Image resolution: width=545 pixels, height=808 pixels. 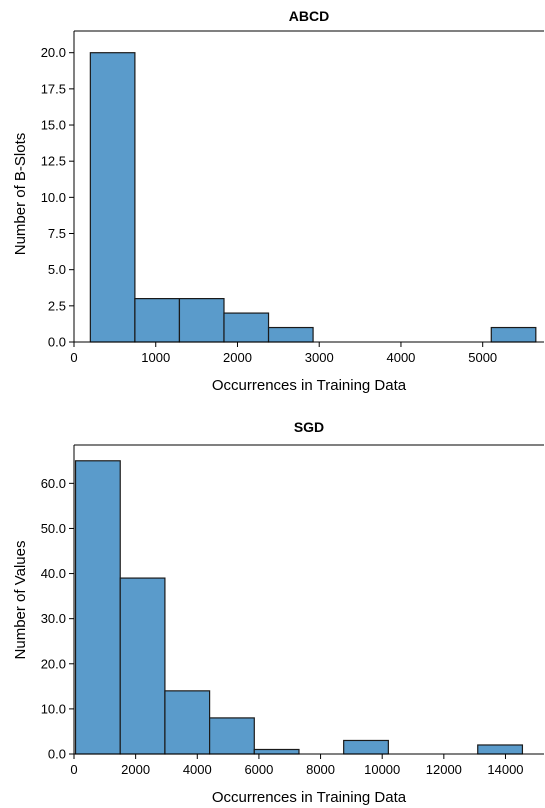 What do you see at coordinates (53, 161) in the screenshot?
I see `y-tick-label: 12.5` at bounding box center [53, 161].